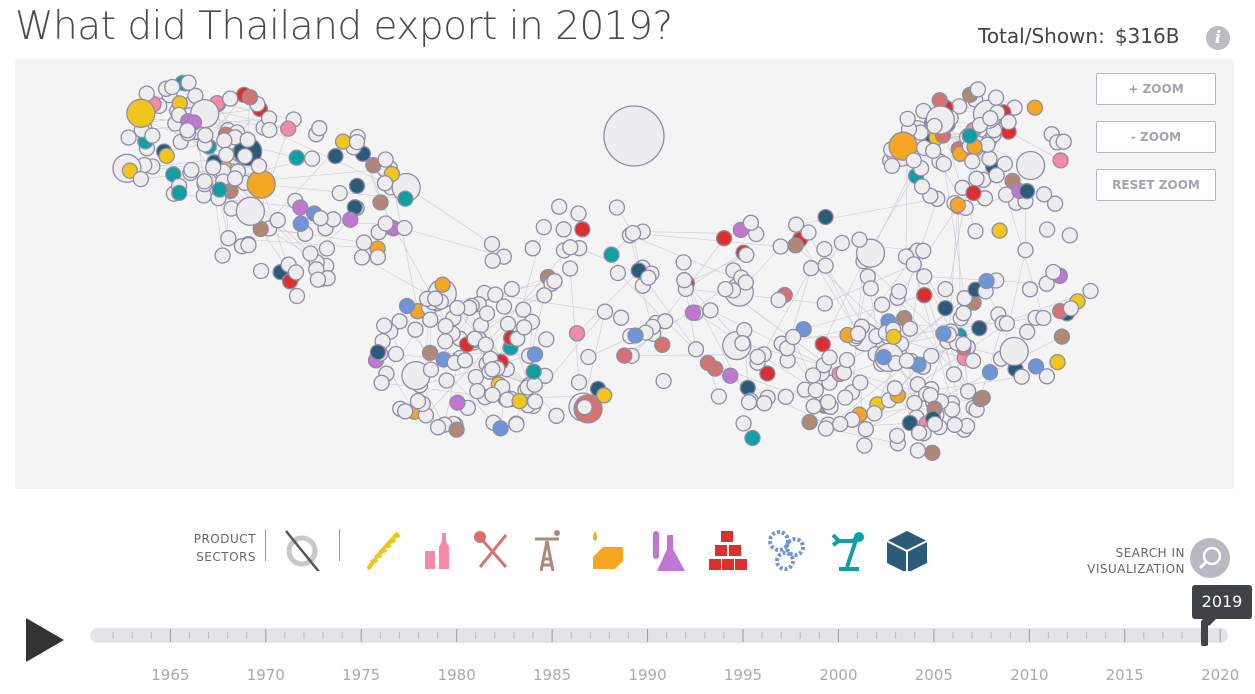 The height and width of the screenshot is (694, 1255). Describe the element at coordinates (933, 675) in the screenshot. I see `year-label: 2005` at that location.